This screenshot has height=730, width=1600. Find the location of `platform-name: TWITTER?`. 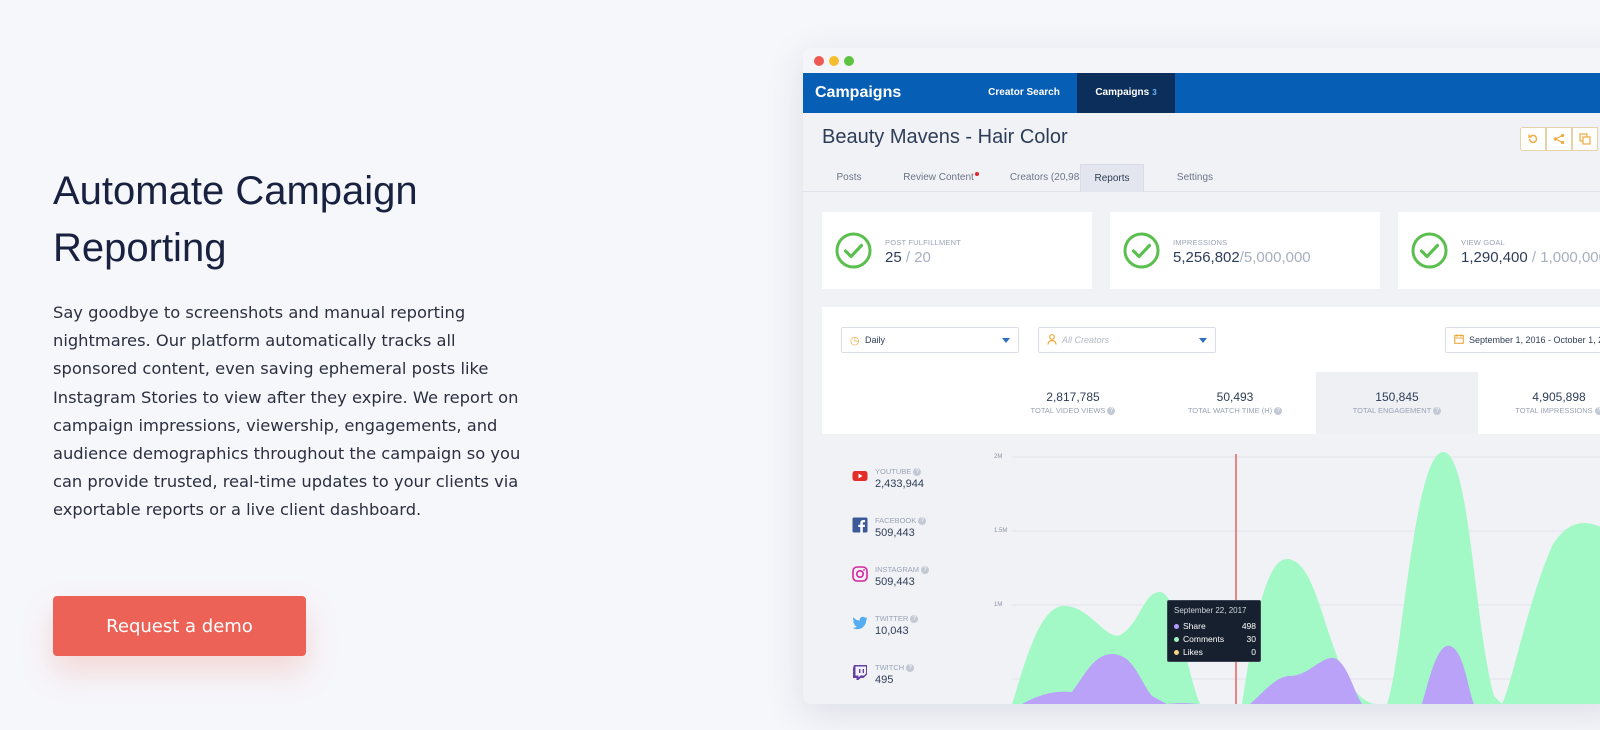

platform-name: TWITTER? is located at coordinates (897, 619).